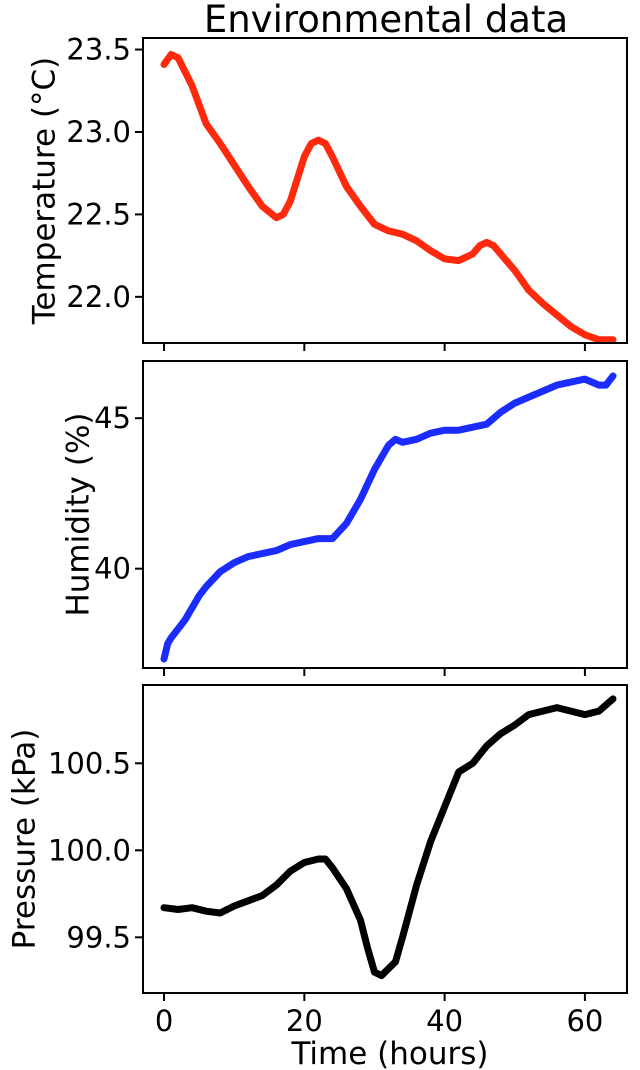  What do you see at coordinates (112, 569) in the screenshot?
I see `humidity-y-tick-label: 40` at bounding box center [112, 569].